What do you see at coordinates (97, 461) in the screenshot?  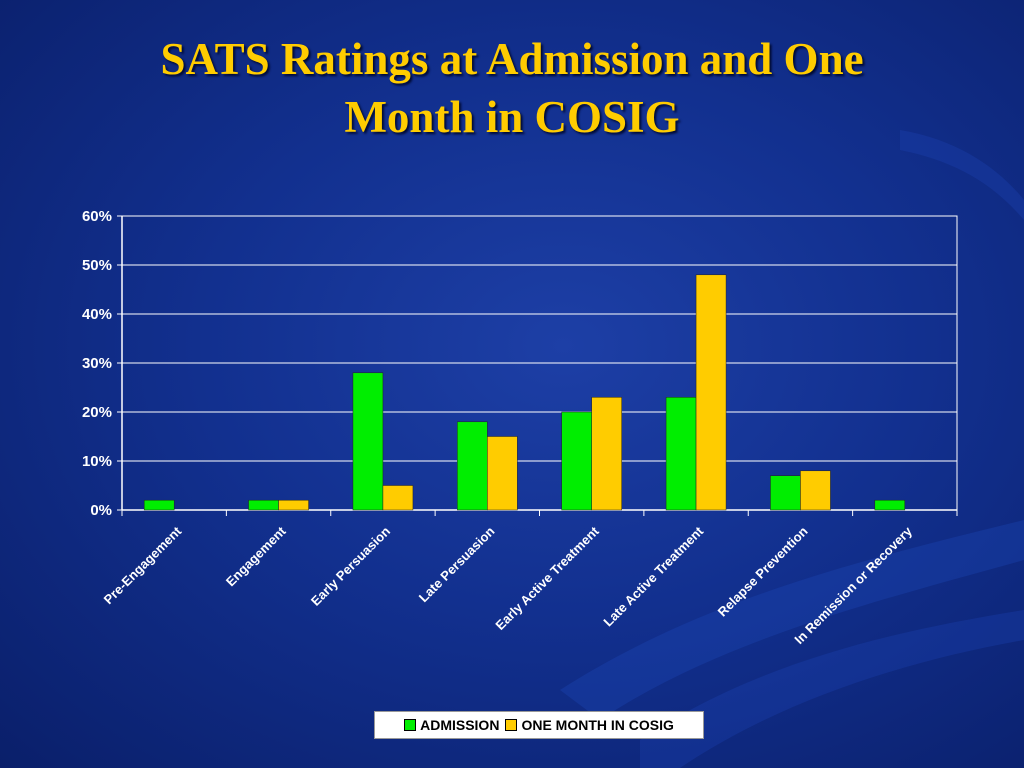 I see `y-tick-label: 10%` at bounding box center [97, 461].